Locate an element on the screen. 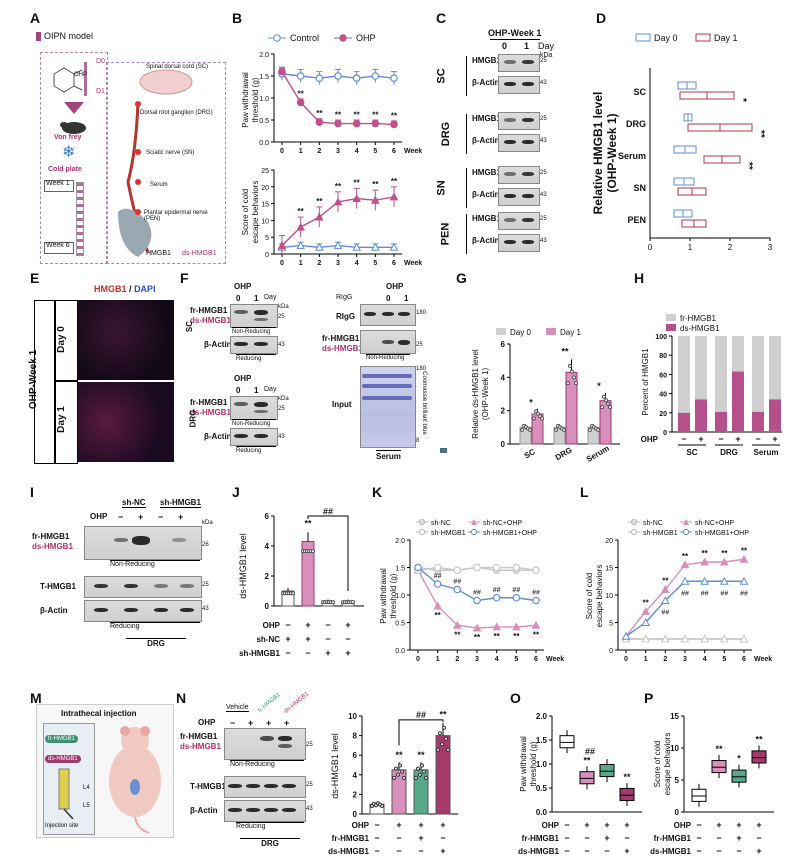 This screenshot has height=860, width=798. i-group-shnc: sh-NC is located at coordinates (134, 503).